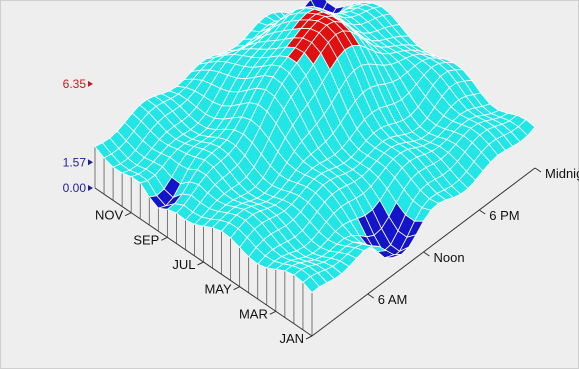  Describe the element at coordinates (75, 188) in the screenshot. I see `z-level-label: 0.00` at that location.